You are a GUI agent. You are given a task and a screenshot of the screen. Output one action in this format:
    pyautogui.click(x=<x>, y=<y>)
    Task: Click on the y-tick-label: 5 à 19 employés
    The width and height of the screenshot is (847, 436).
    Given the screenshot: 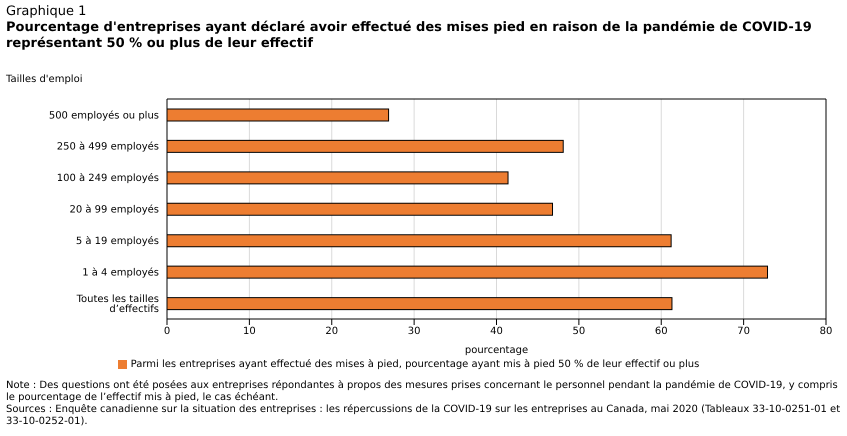 What is the action you would take?
    pyautogui.click(x=117, y=241)
    